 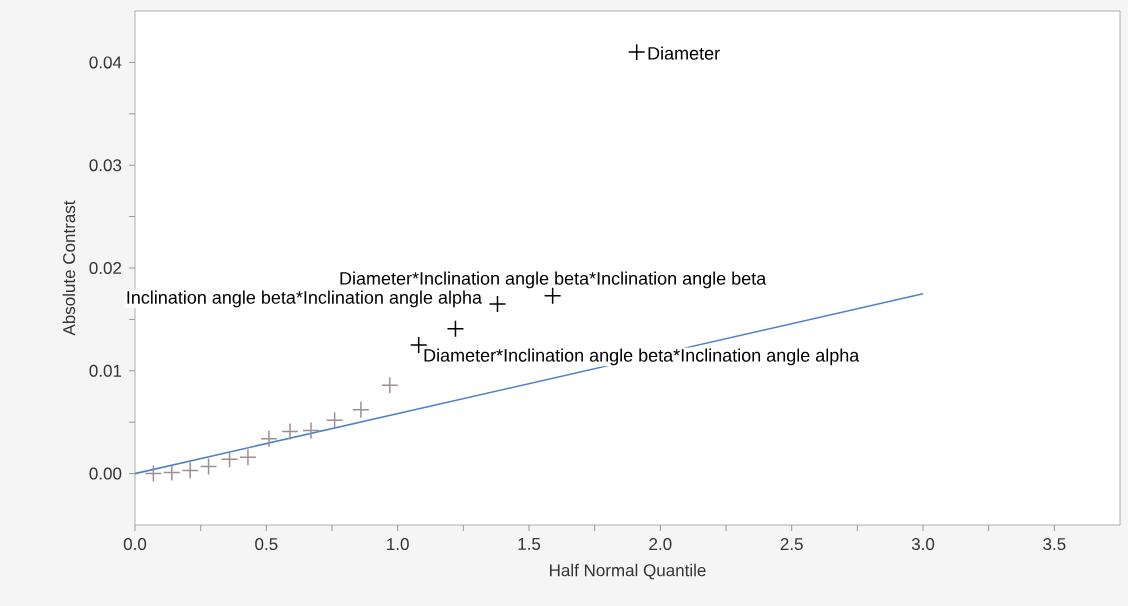 I want to click on x-tick-label: 2.5, so click(x=791, y=544).